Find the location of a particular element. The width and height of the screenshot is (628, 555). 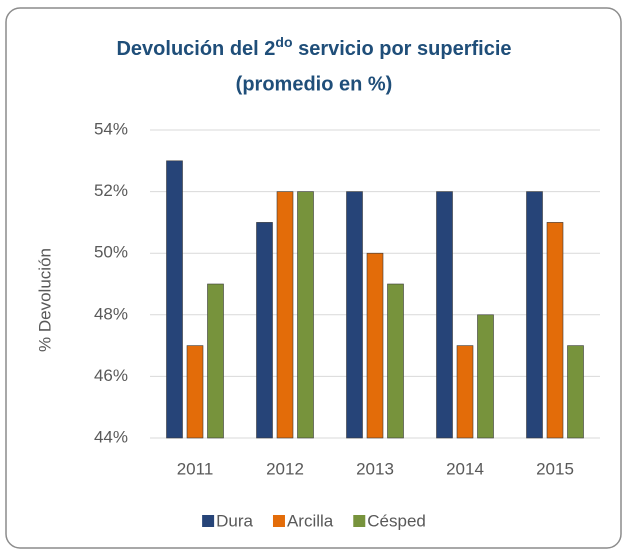

legend-label: Dura is located at coordinates (234, 520).